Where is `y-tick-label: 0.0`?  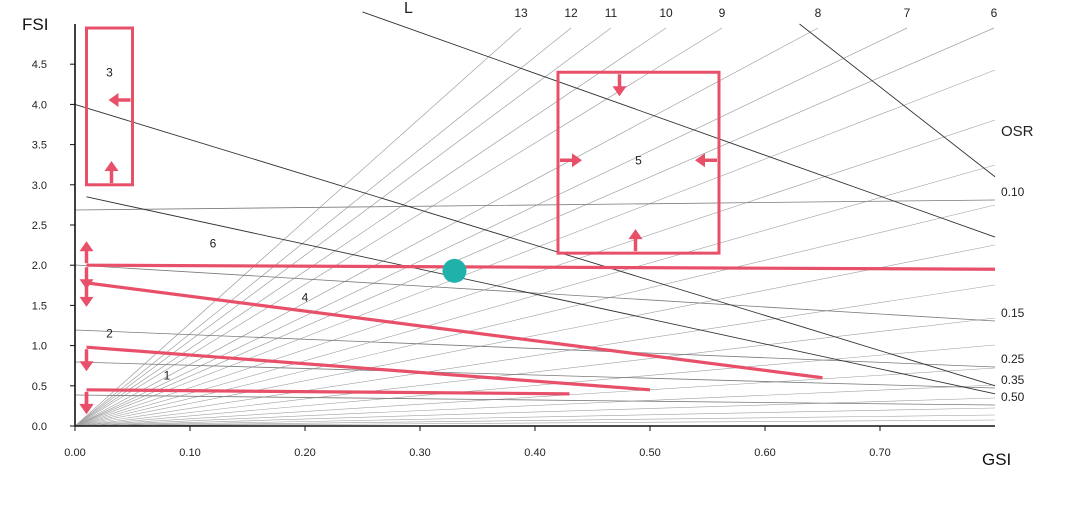 y-tick-label: 0.0 is located at coordinates (39, 427).